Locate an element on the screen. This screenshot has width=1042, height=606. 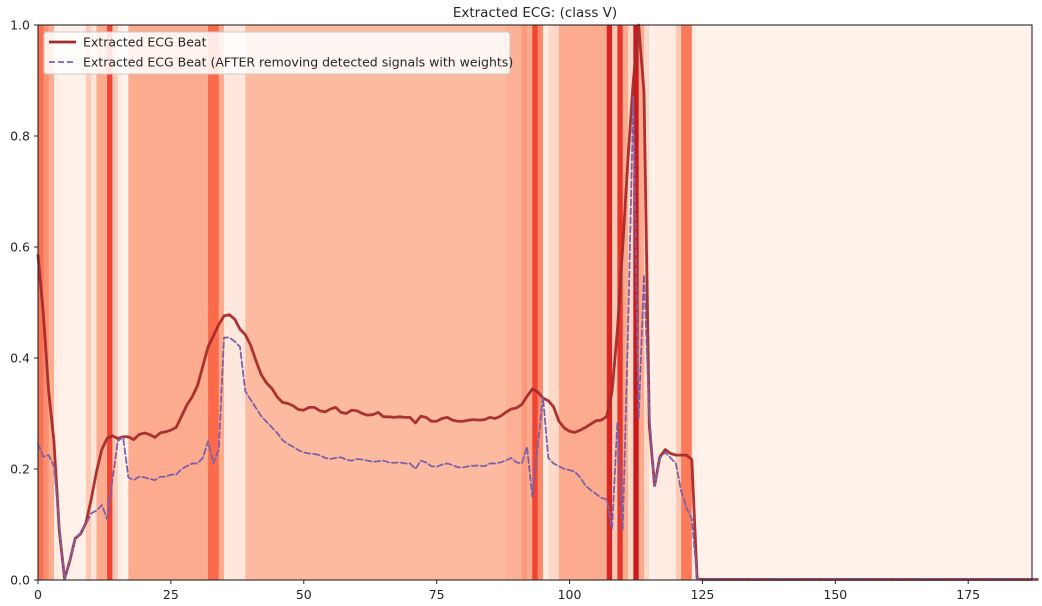
y-tick-label: 0.2 is located at coordinates (20, 469).